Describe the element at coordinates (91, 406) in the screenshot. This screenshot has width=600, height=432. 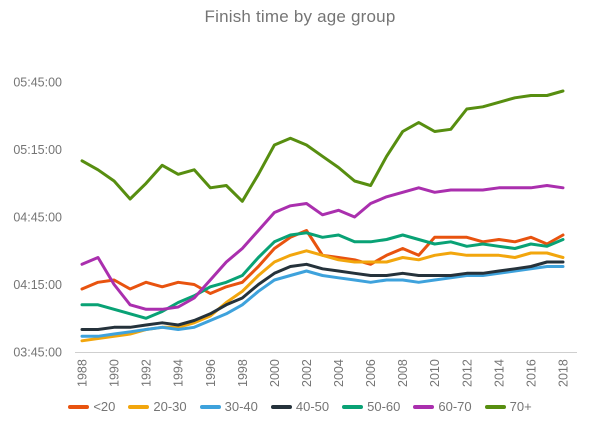
I see `legend-item-<20: <20` at that location.